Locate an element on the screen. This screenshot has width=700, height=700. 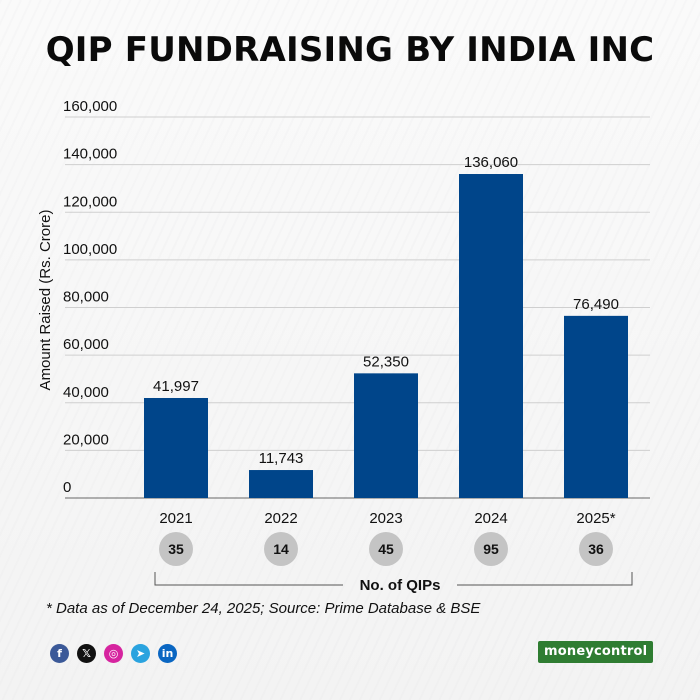
qip-count-value: 36 is located at coordinates (596, 549).